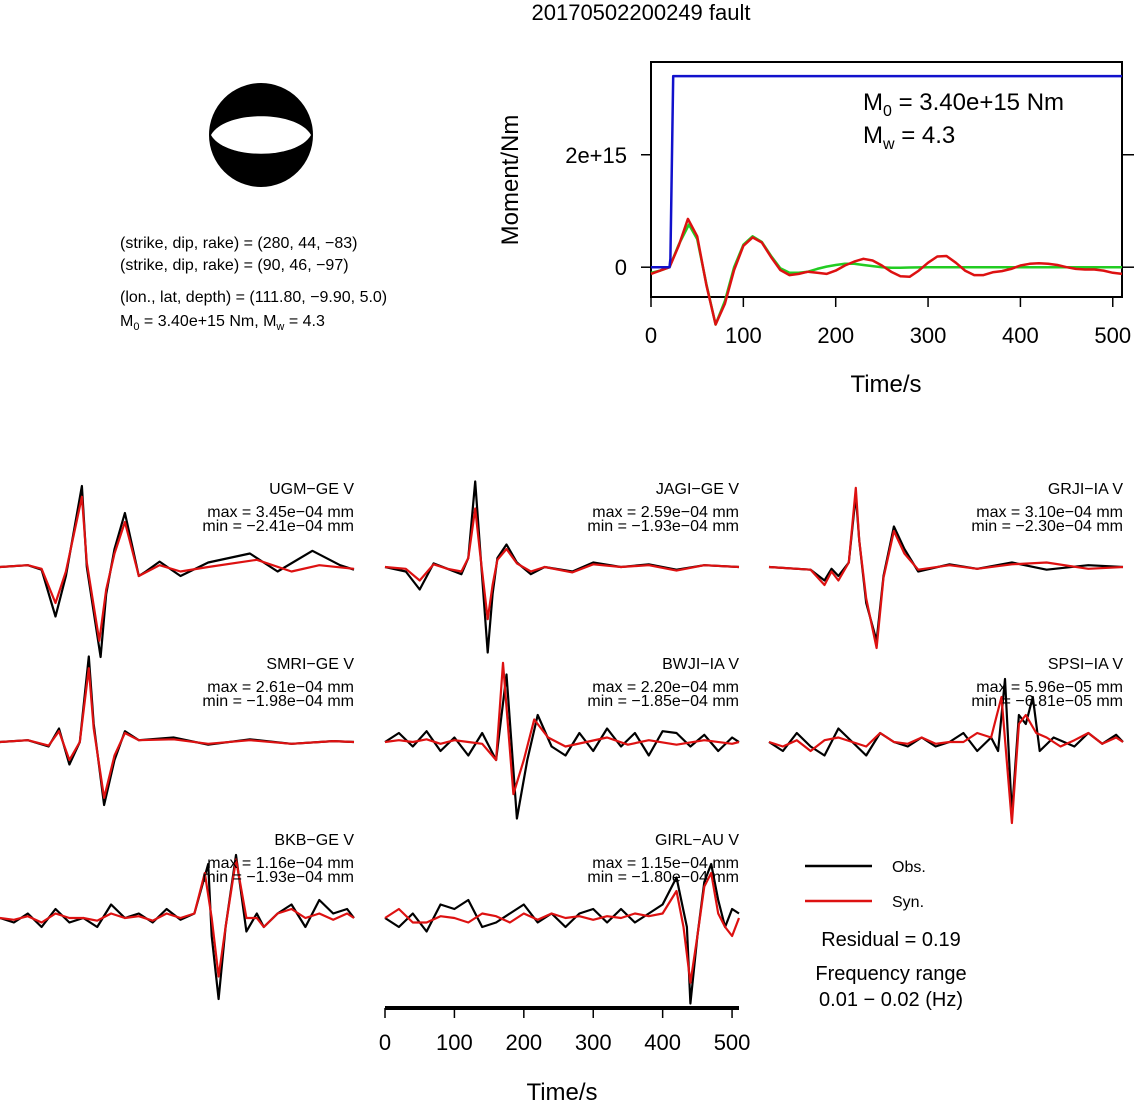 The image size is (1137, 1104). What do you see at coordinates (310, 664) in the screenshot?
I see `station-name: SMRI−GE V` at bounding box center [310, 664].